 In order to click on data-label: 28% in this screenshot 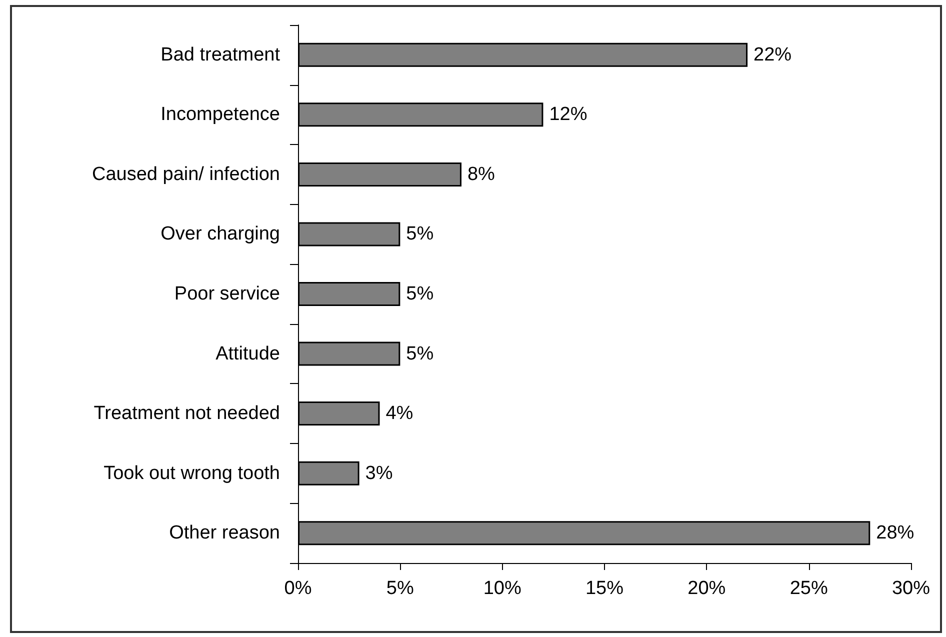, I will do `click(895, 533)`.